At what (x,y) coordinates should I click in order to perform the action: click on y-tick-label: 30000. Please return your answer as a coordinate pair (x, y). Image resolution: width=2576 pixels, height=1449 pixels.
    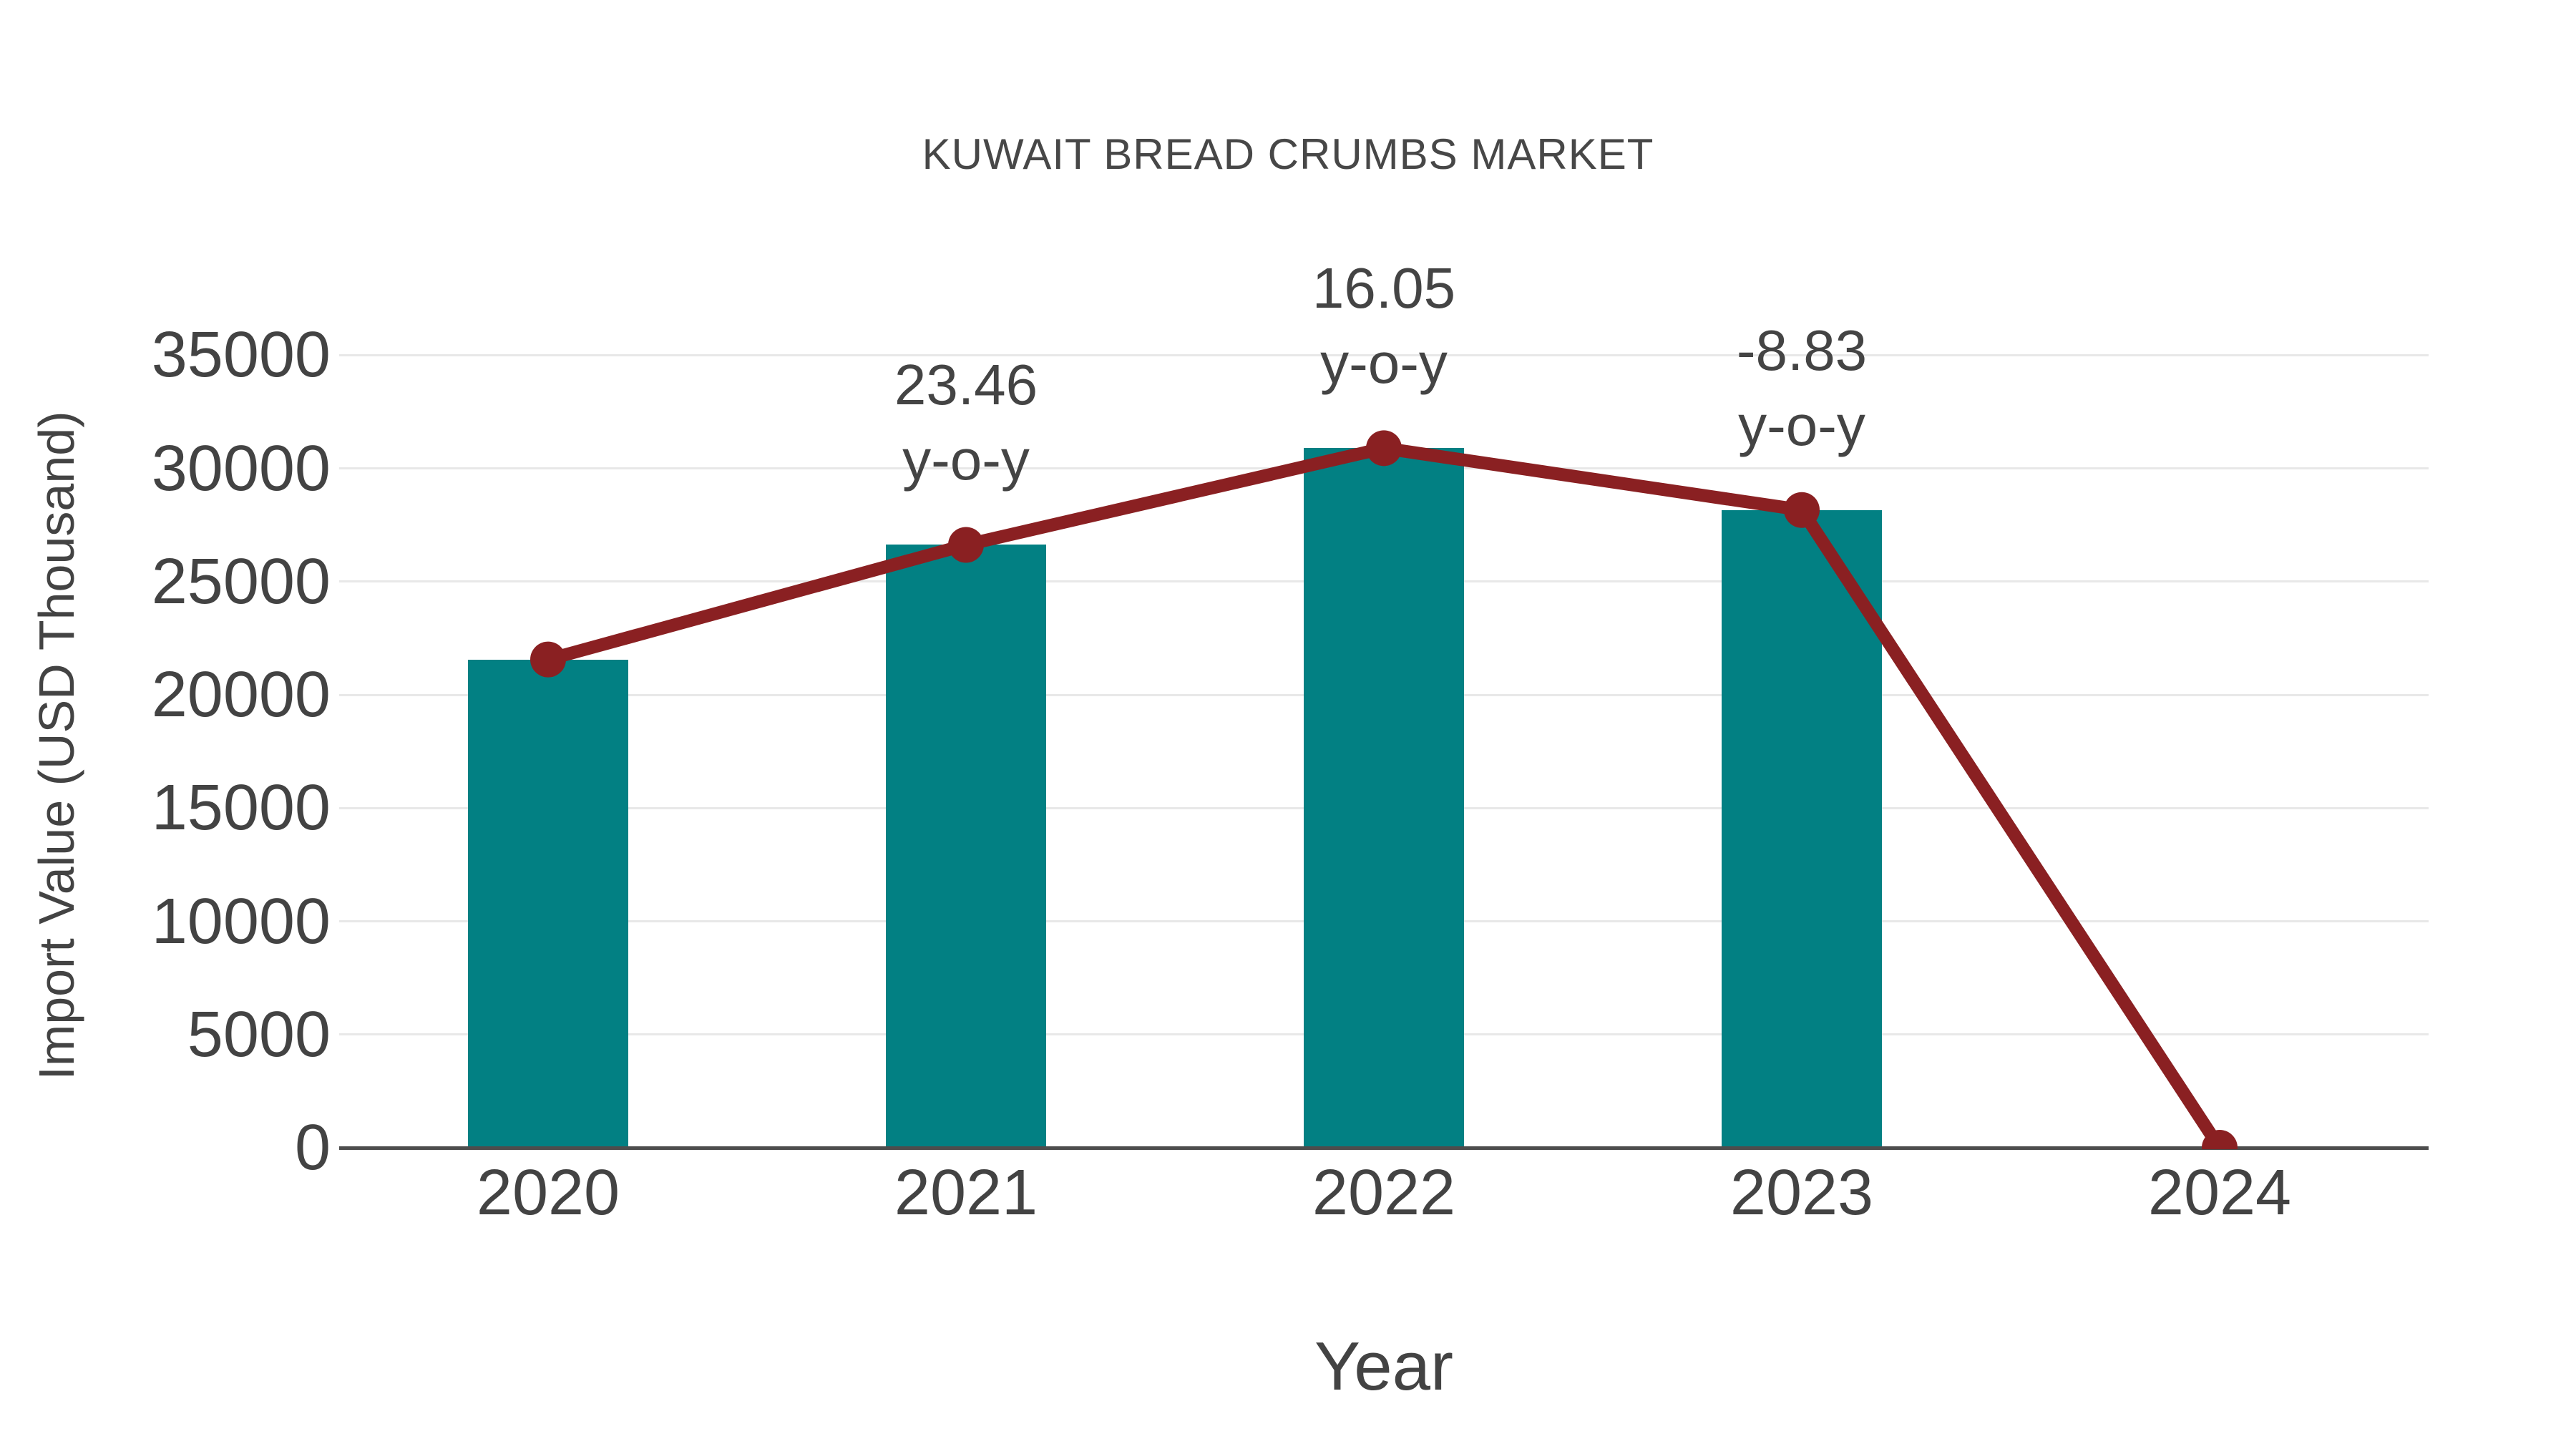
    Looking at the image, I should click on (241, 468).